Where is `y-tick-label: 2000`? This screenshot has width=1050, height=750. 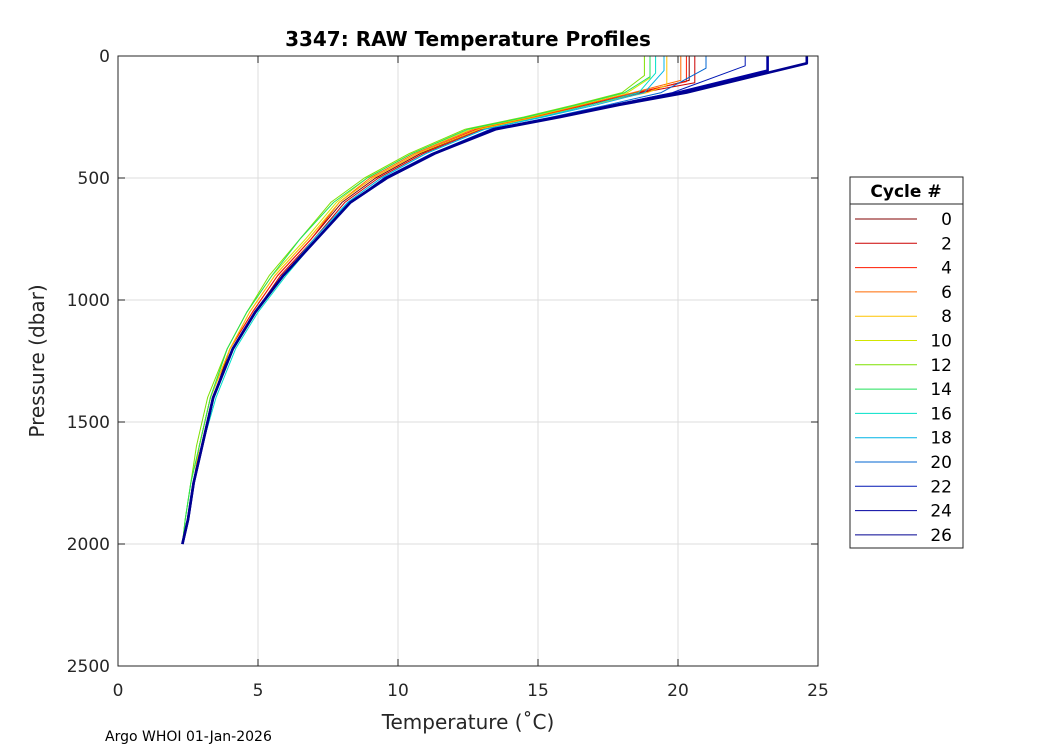
y-tick-label: 2000 is located at coordinates (88, 545).